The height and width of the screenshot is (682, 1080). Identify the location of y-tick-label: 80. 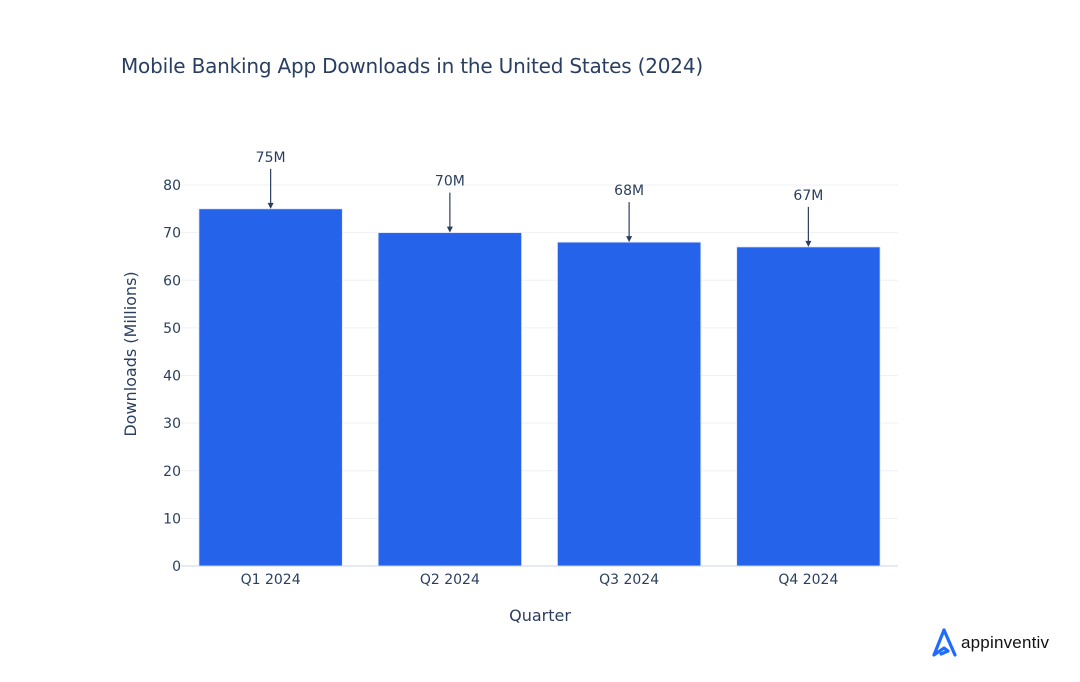
(172, 186).